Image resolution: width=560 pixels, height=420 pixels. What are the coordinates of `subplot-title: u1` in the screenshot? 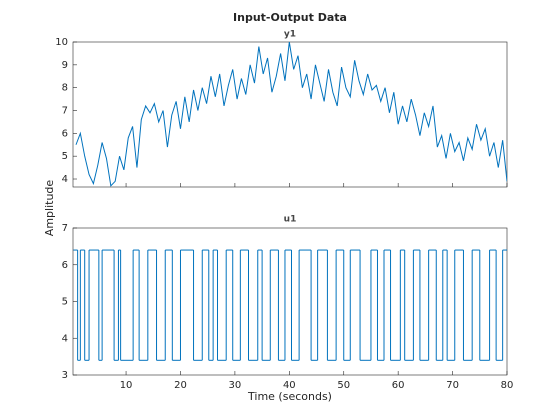 It's located at (290, 220).